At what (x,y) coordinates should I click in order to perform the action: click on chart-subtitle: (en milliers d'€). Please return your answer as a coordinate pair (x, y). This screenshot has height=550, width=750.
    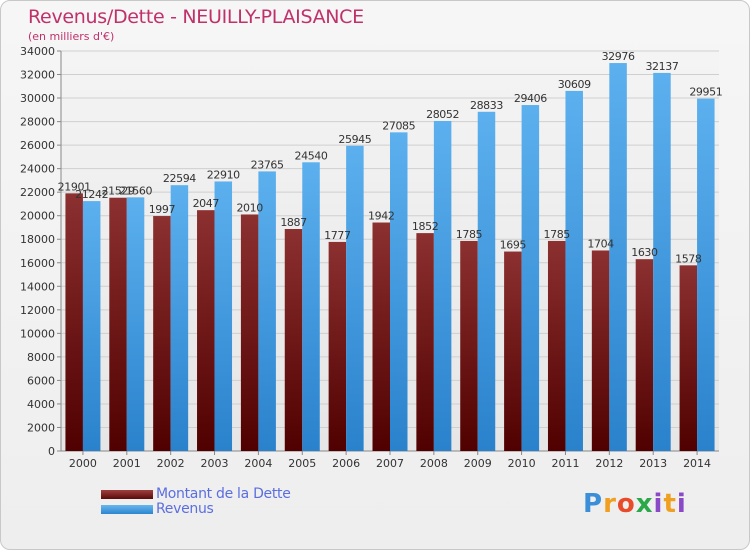
    Looking at the image, I should click on (71, 36).